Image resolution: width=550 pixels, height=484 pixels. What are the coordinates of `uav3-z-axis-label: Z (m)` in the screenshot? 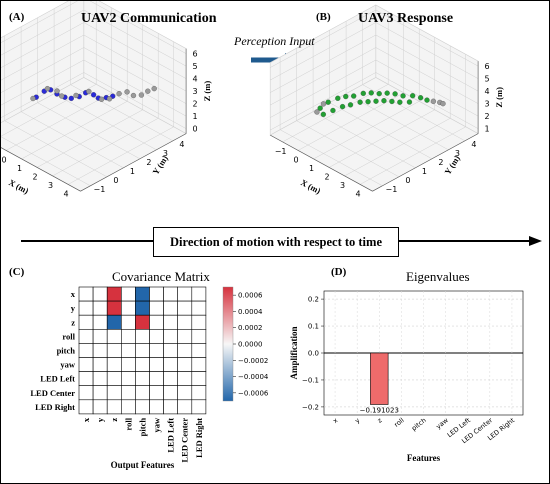 It's located at (499, 97).